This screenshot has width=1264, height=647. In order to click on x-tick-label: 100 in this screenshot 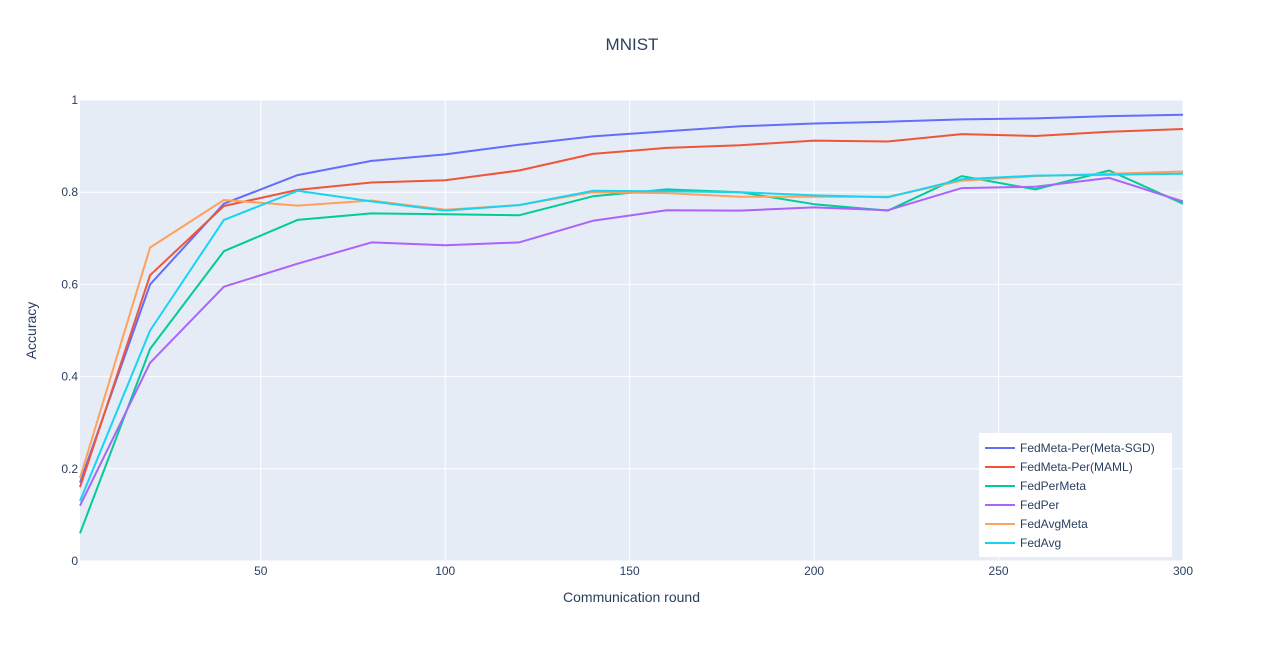, I will do `click(445, 571)`.